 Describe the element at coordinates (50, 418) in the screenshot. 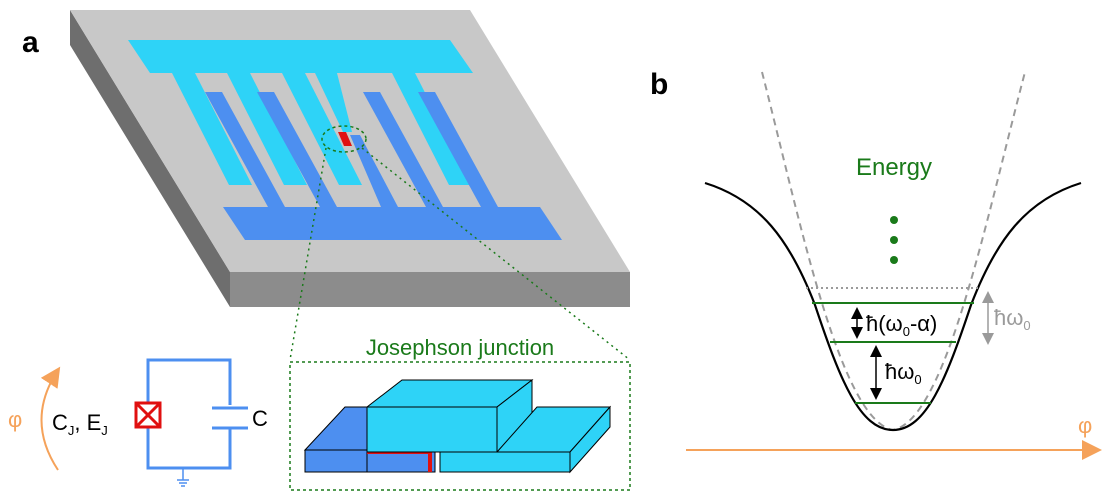

I see `phase-arrow` at that location.